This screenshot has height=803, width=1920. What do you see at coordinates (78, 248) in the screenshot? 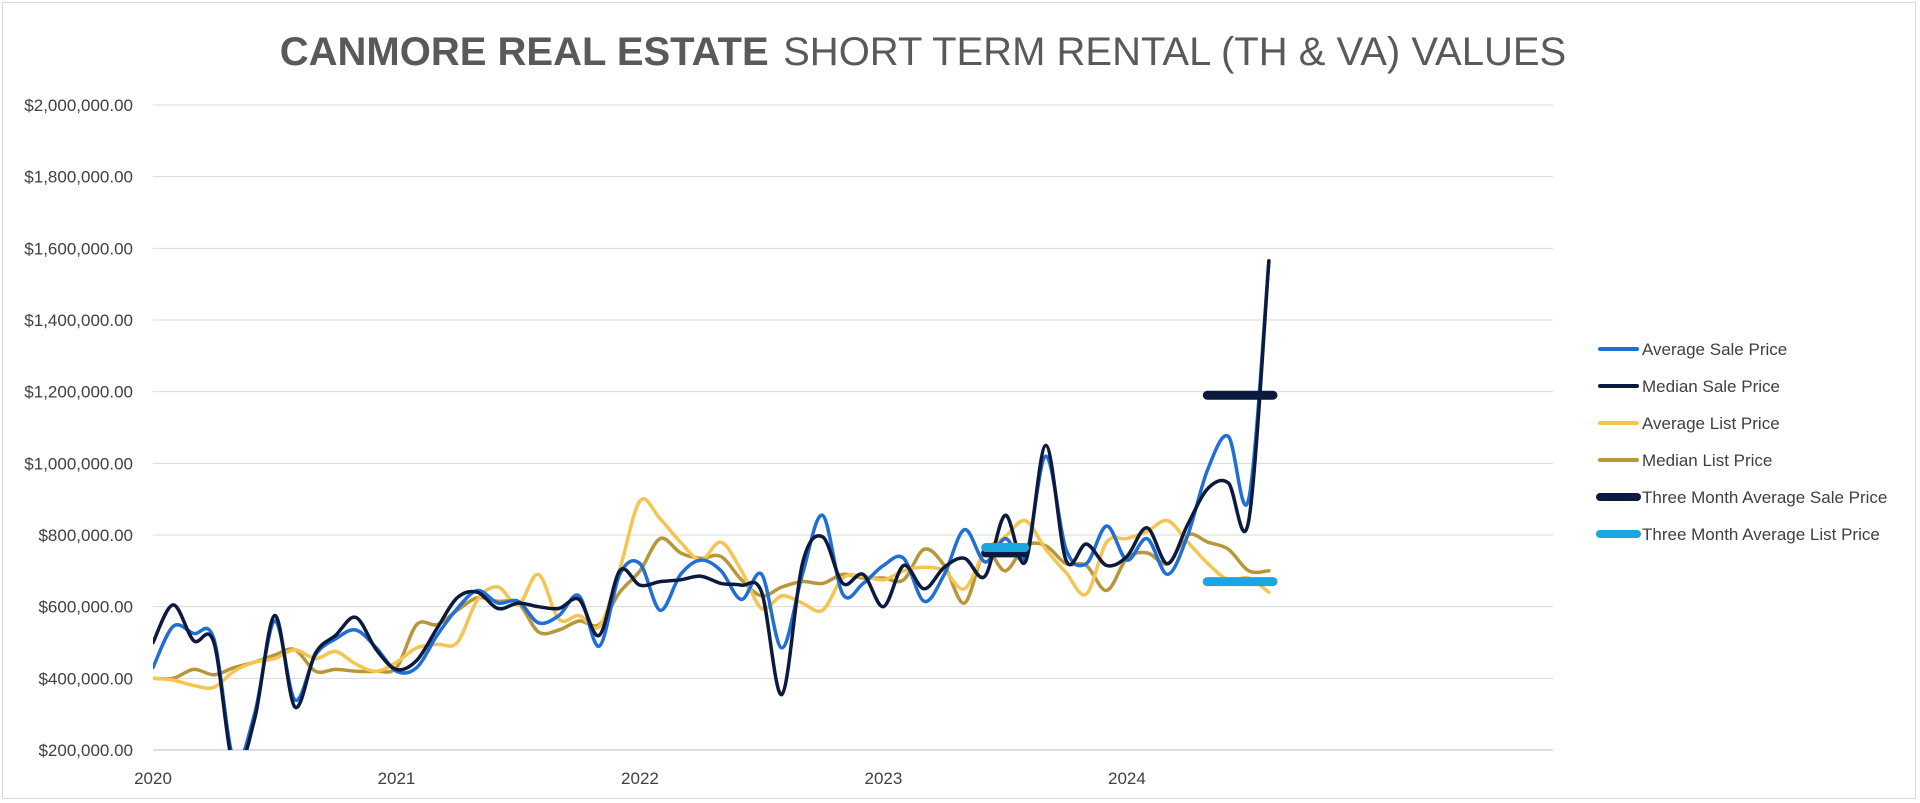
I see `y-tick-label: $1,600,000.00` at bounding box center [78, 248].